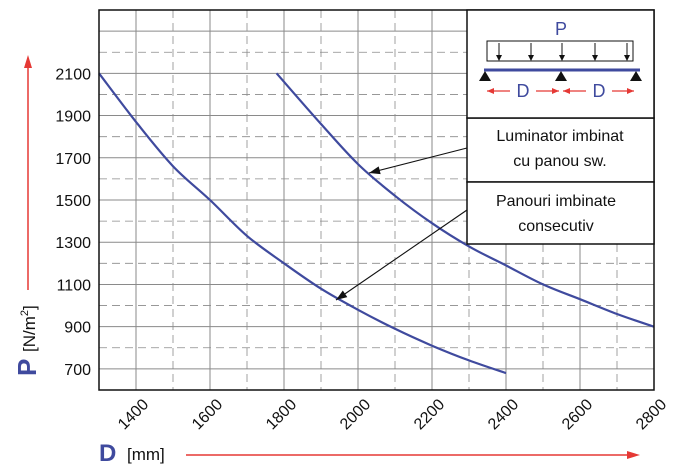  Describe the element at coordinates (560, 136) in the screenshot. I see `annotation-1-line-1: Luminator imbinat` at that location.